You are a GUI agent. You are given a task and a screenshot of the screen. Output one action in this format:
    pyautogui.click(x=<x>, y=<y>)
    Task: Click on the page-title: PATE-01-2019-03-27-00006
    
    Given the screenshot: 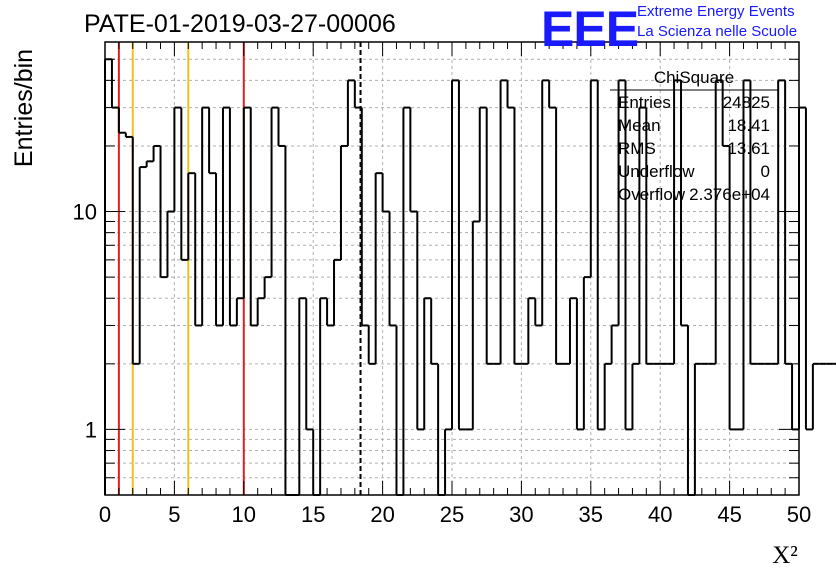 What is the action you would take?
    pyautogui.click(x=240, y=24)
    